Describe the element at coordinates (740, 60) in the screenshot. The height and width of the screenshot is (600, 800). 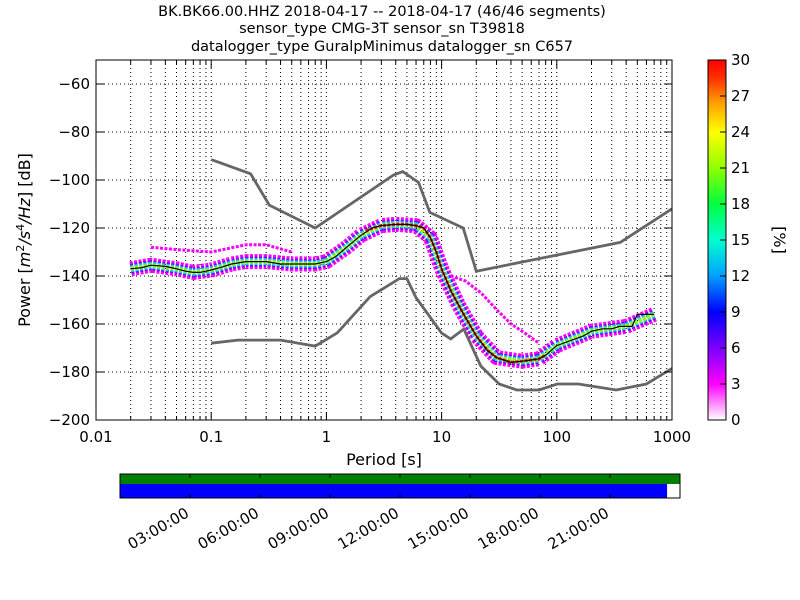
I see `colorbar-tick-label: 30` at that location.